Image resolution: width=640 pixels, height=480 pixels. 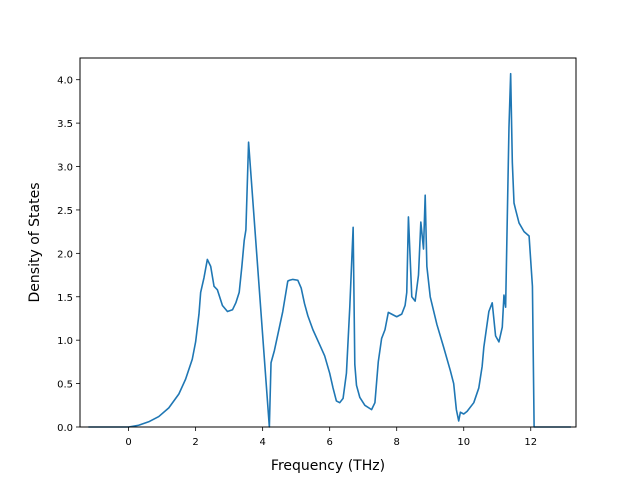 I want to click on x-tick-label: 12, so click(x=530, y=442).